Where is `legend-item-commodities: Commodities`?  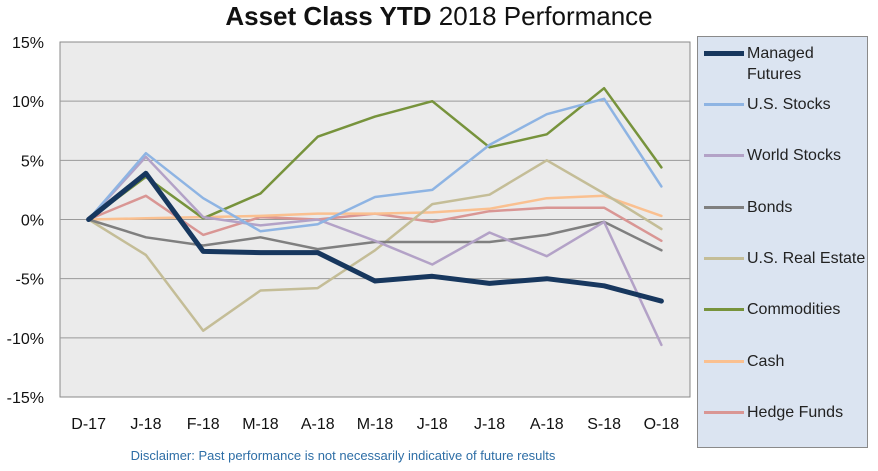
legend-item-commodities: Commodities is located at coordinates (783, 323).